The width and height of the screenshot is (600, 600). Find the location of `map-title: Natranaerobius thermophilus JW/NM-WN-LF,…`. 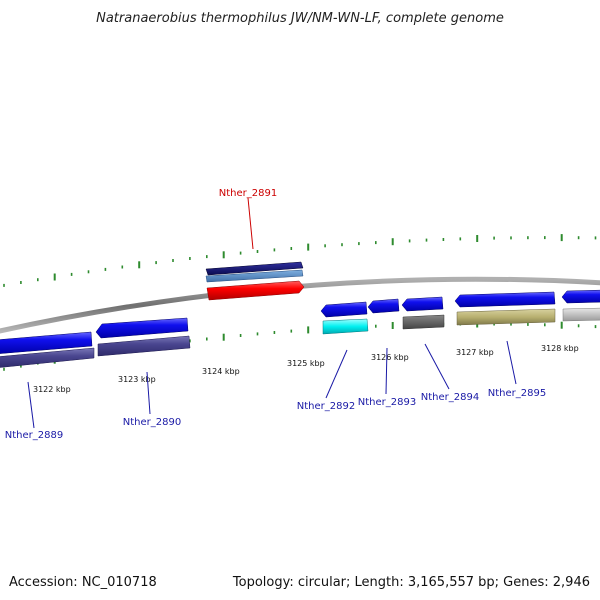

map-title: Natranaerobius thermophilus JW/NM-WN-LF,… is located at coordinates (300, 18).